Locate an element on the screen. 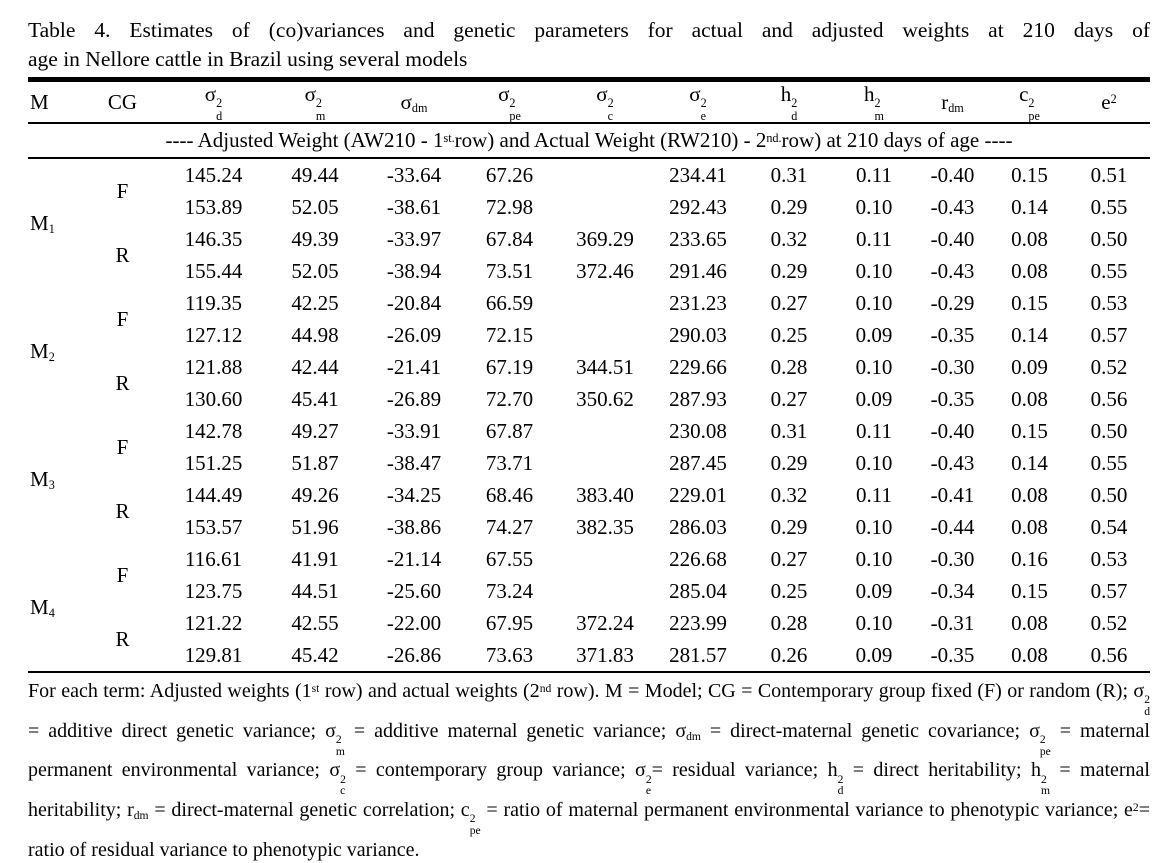  value-cell-r-dm: -0.30 is located at coordinates (952, 366).